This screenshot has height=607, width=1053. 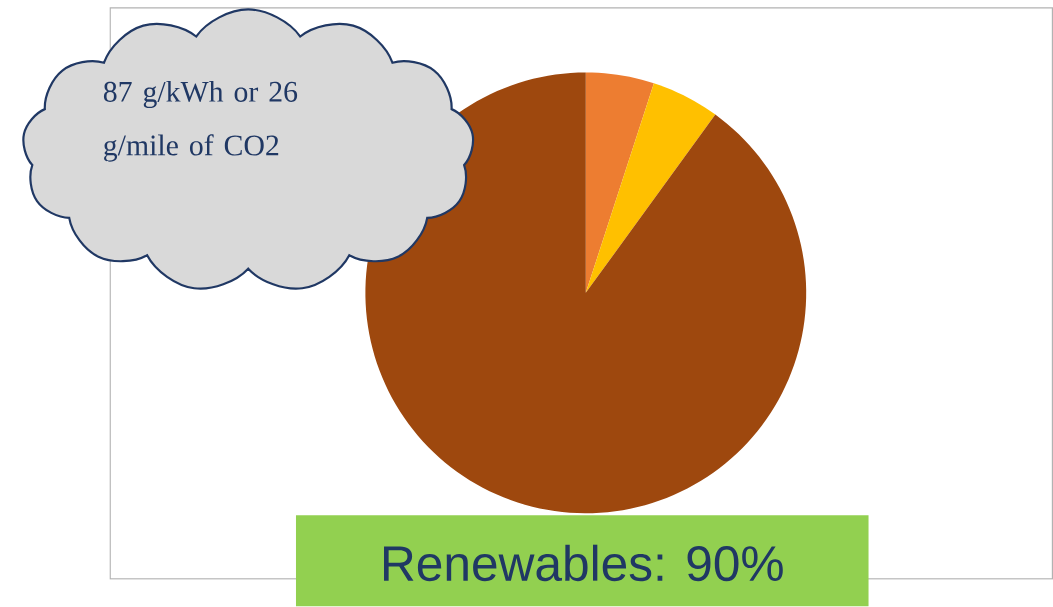 What do you see at coordinates (583, 563) in the screenshot?
I see `text: Renewables: 90%` at bounding box center [583, 563].